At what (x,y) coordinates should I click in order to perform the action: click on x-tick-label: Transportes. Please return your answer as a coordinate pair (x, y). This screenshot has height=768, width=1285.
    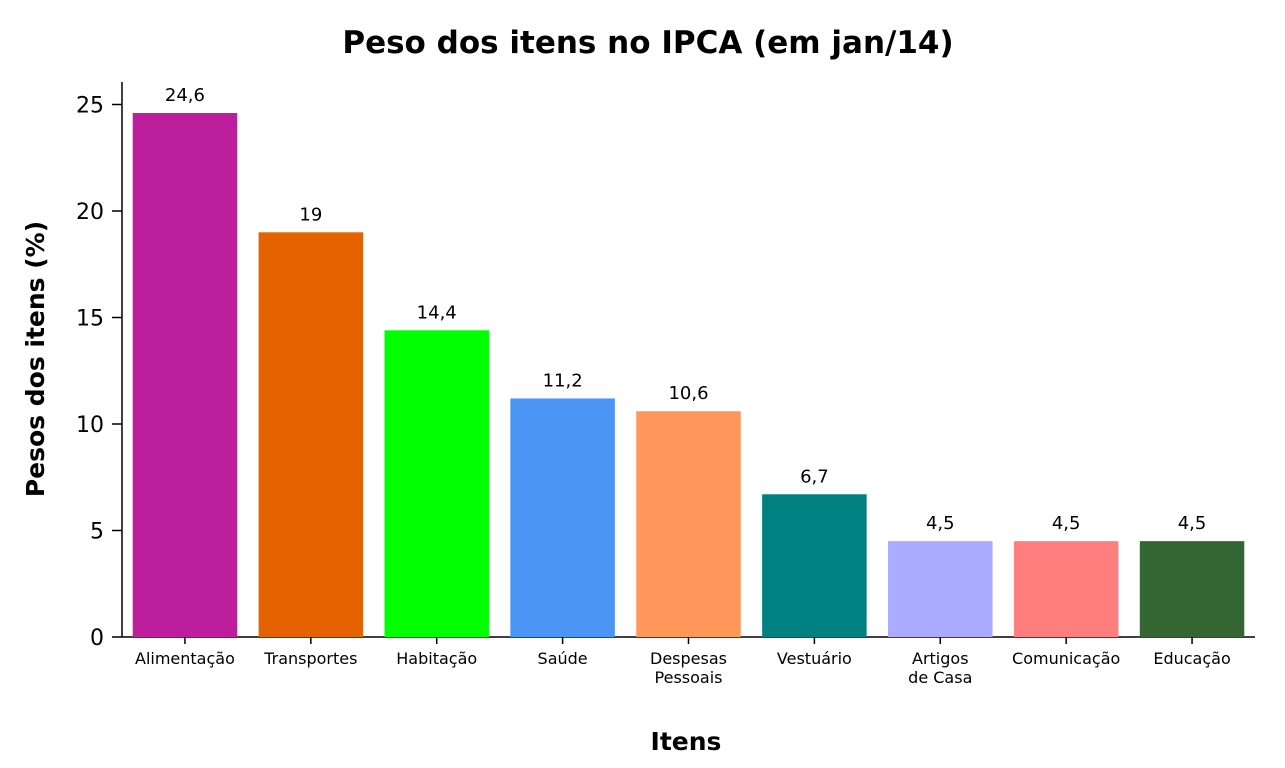
    Looking at the image, I should click on (310, 658).